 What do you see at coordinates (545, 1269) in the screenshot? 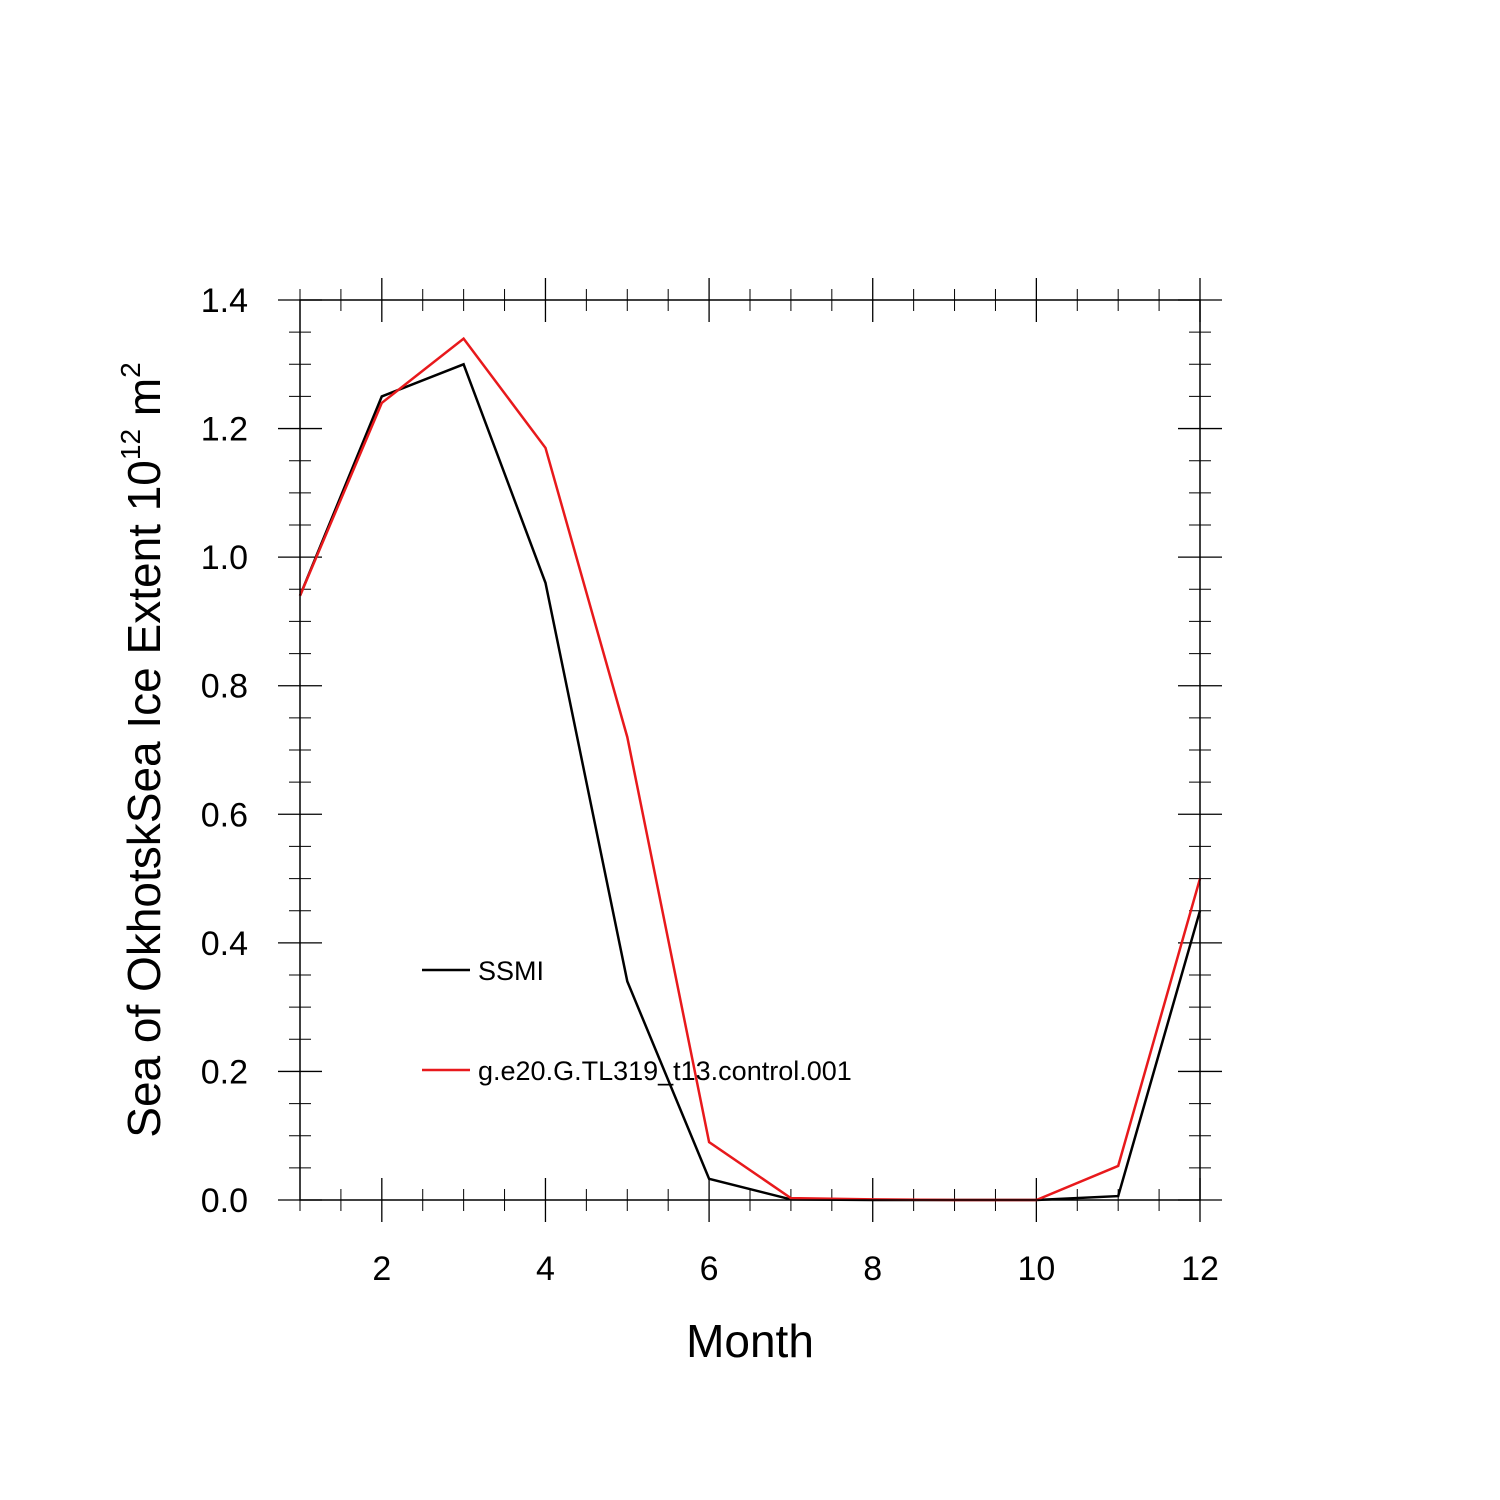
I see `x-tick-label: 4` at bounding box center [545, 1269].